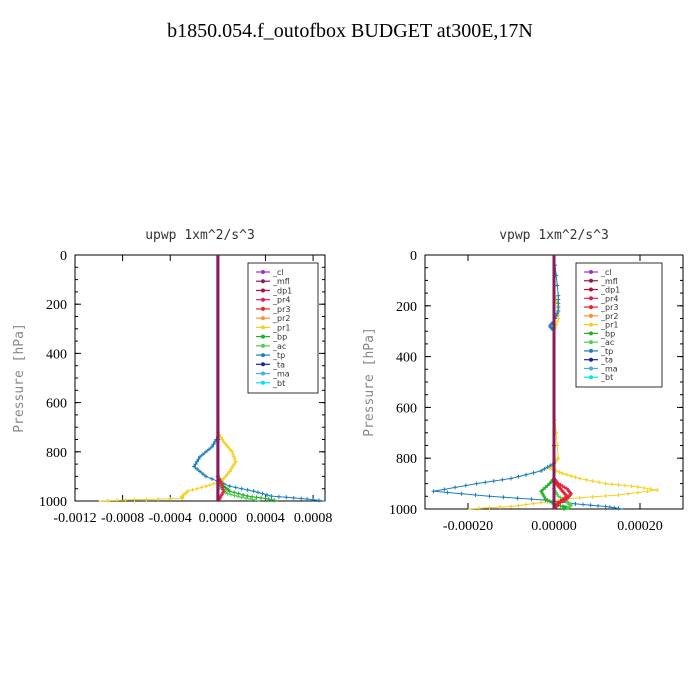  What do you see at coordinates (170, 518) in the screenshot?
I see `x-tick-label: -0.0004` at bounding box center [170, 518].